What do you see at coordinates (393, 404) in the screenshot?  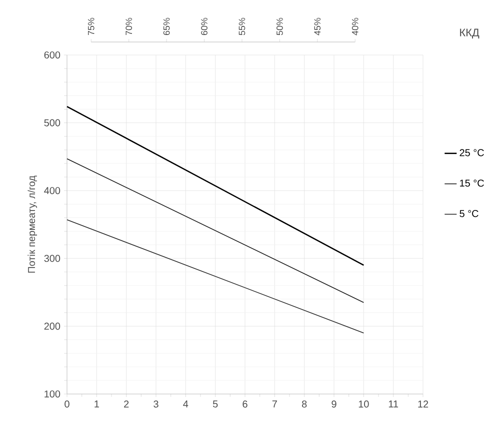 I see `x-tick-label: 11` at bounding box center [393, 404].